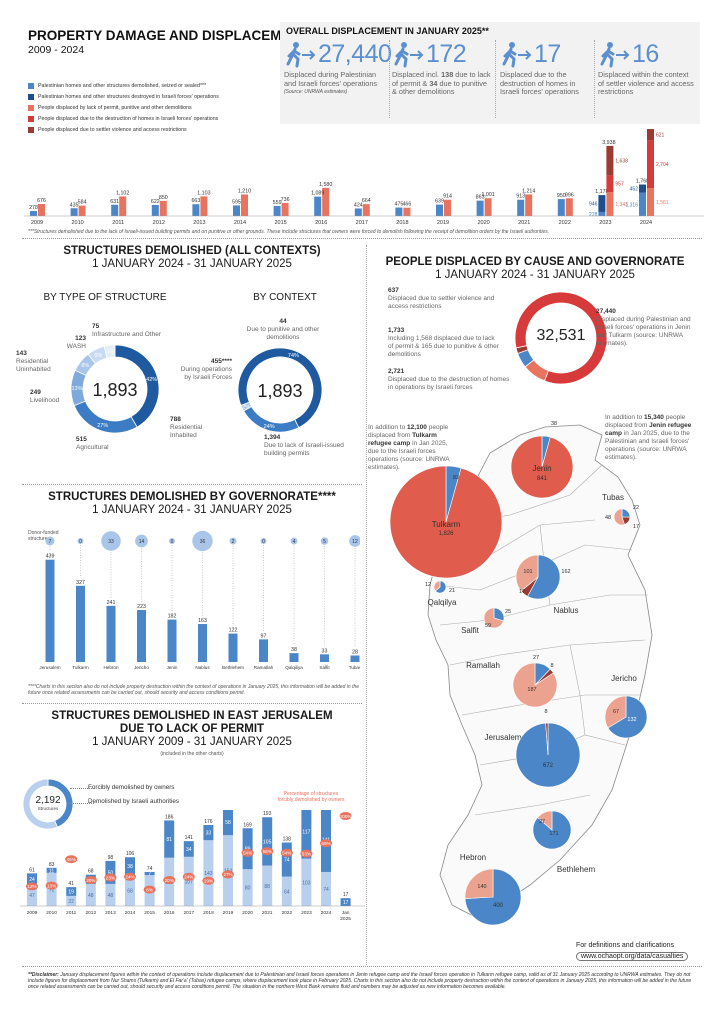 This screenshot has width=724, height=1024. What do you see at coordinates (293, 356) in the screenshot?
I see `slice-pct-label: 74%` at bounding box center [293, 356].